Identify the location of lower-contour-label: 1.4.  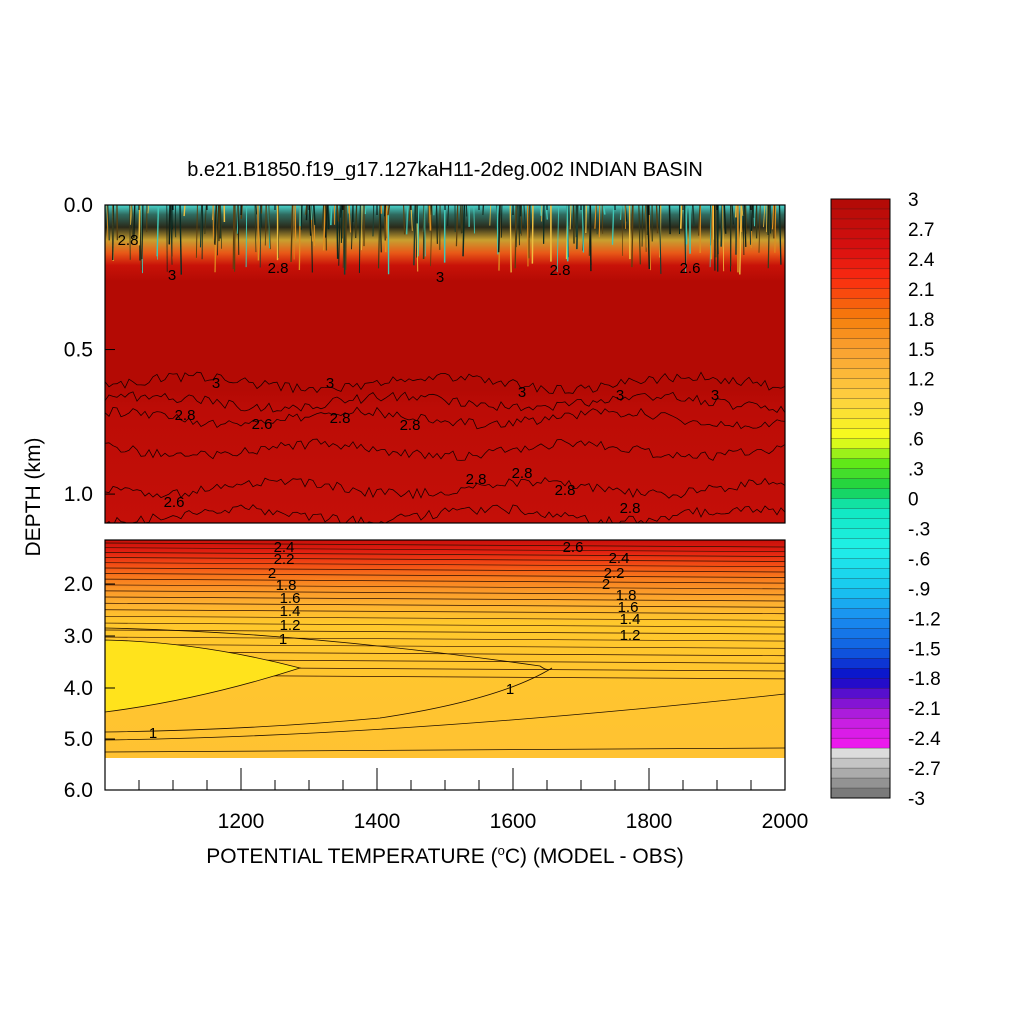
(630, 619).